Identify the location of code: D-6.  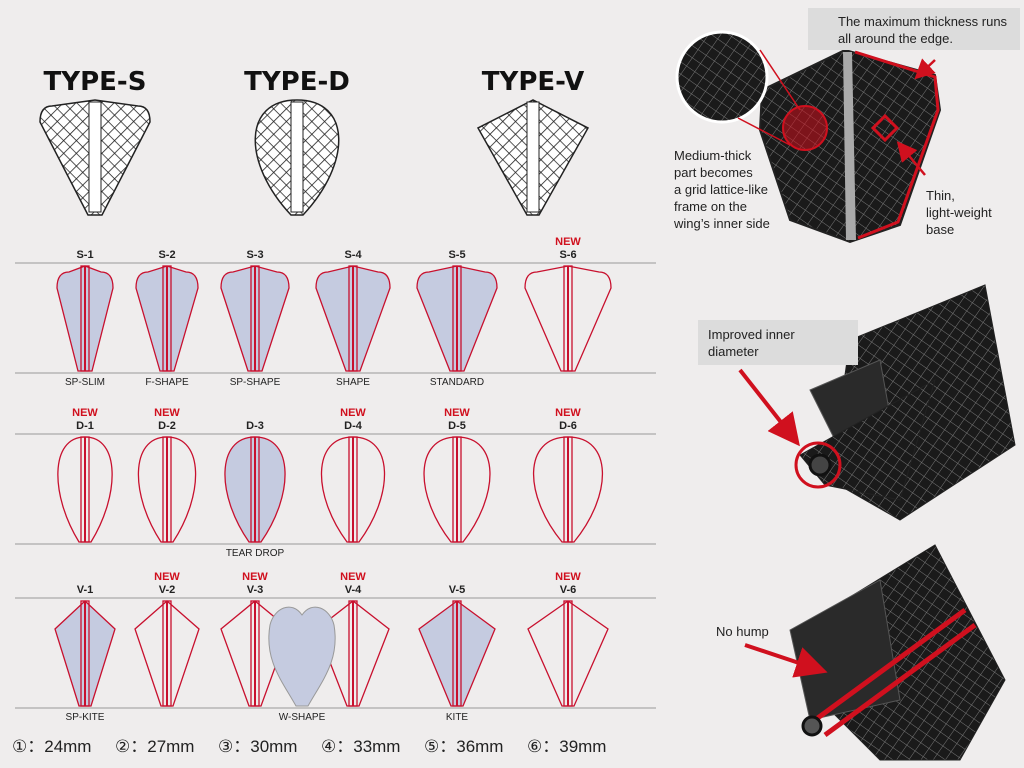
(568, 426).